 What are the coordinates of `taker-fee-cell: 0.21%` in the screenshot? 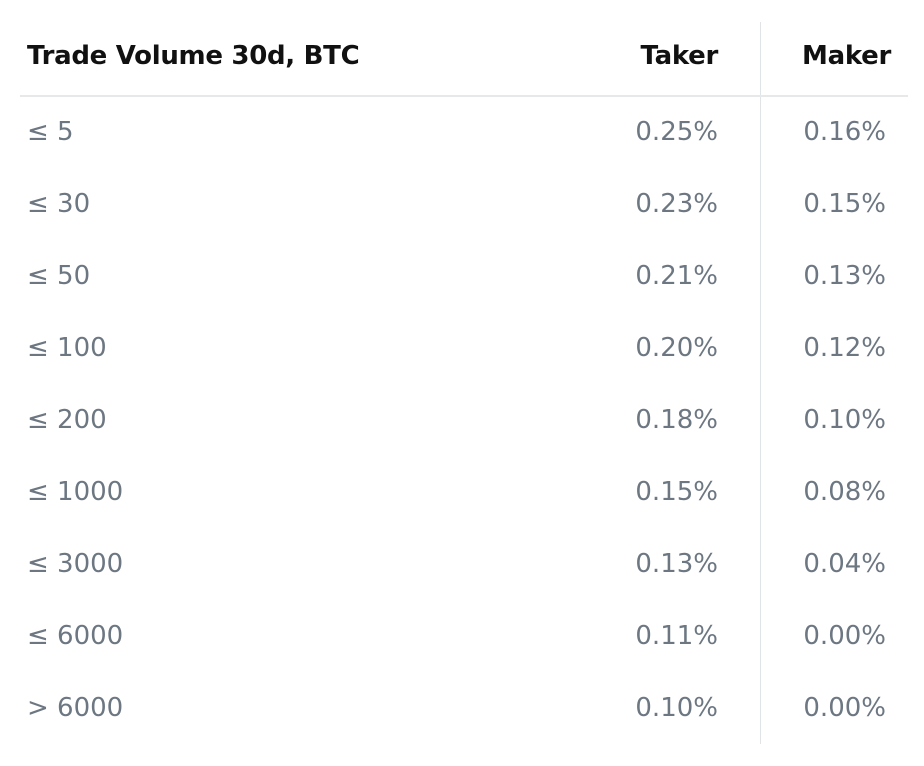 It's located at (676, 276).